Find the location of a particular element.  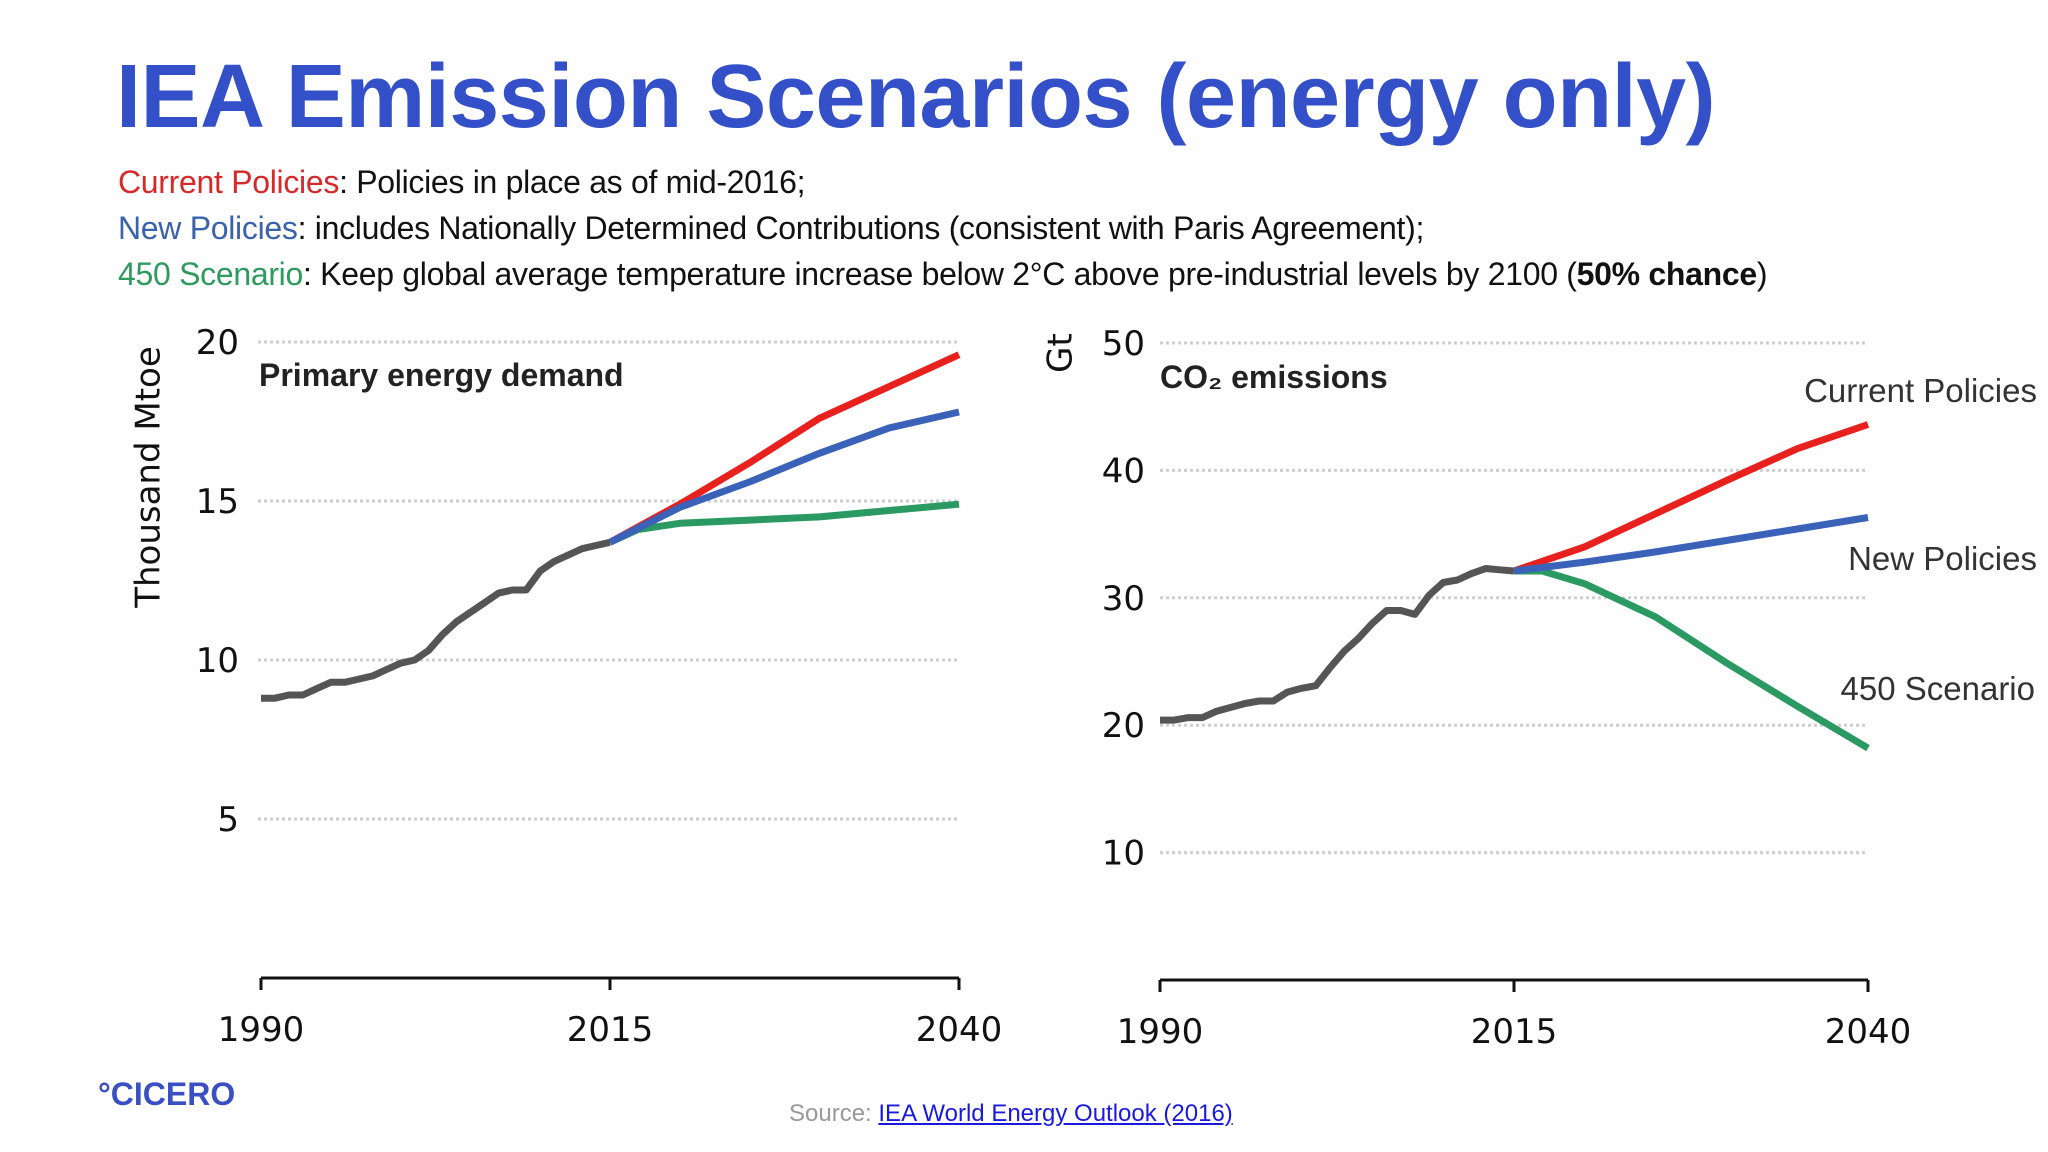

y-tick-label: 40 is located at coordinates (1123, 471).